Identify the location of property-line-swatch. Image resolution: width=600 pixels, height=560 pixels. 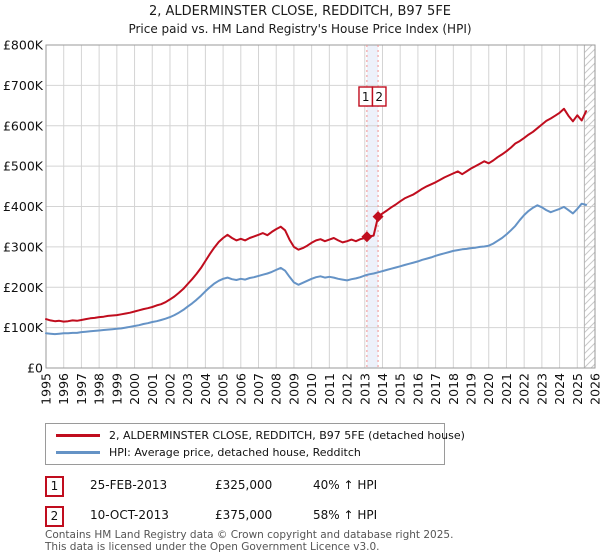
(78, 435).